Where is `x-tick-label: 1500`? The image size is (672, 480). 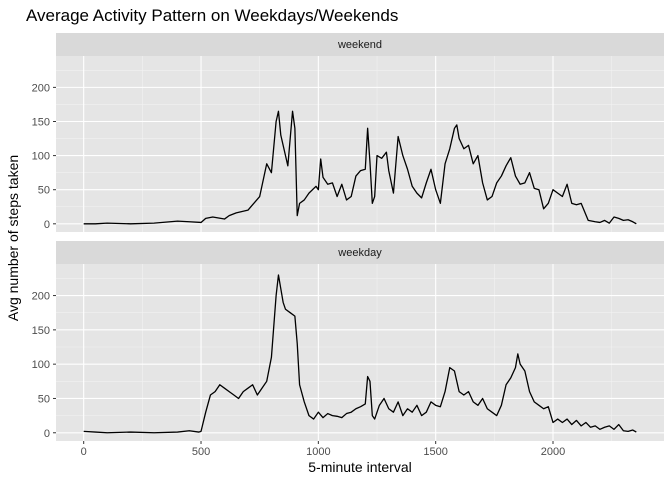
x-tick-label: 1500 is located at coordinates (435, 452).